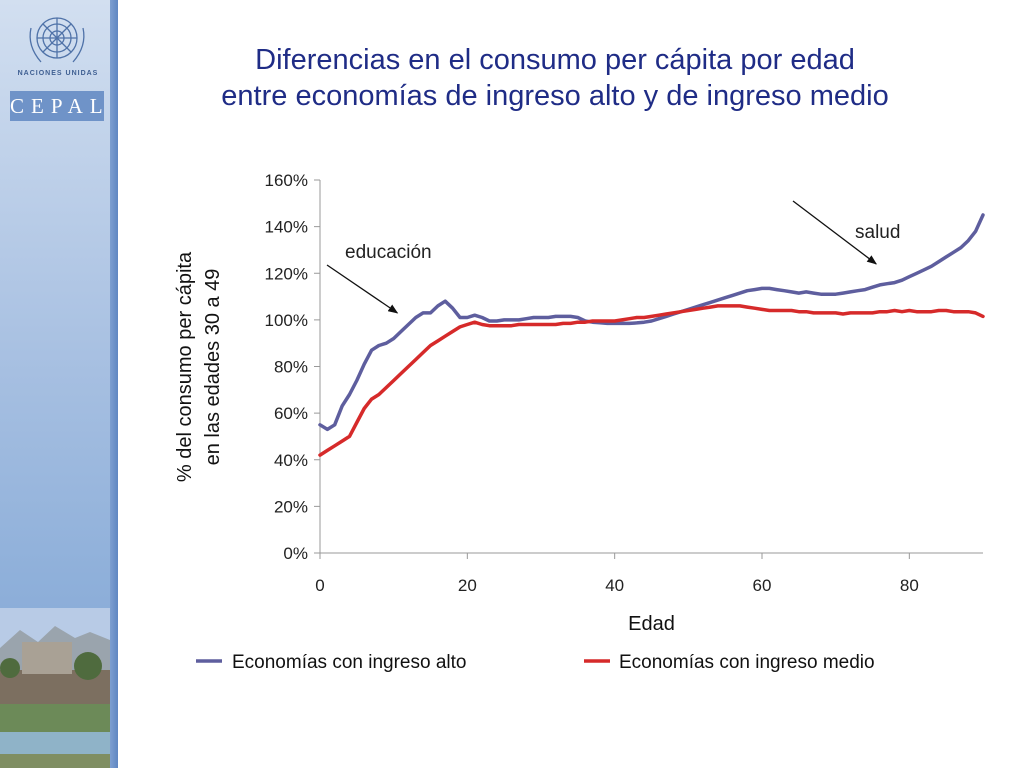 This screenshot has width=1024, height=768. Describe the element at coordinates (114, 384) in the screenshot. I see `sidebar-edge` at that location.